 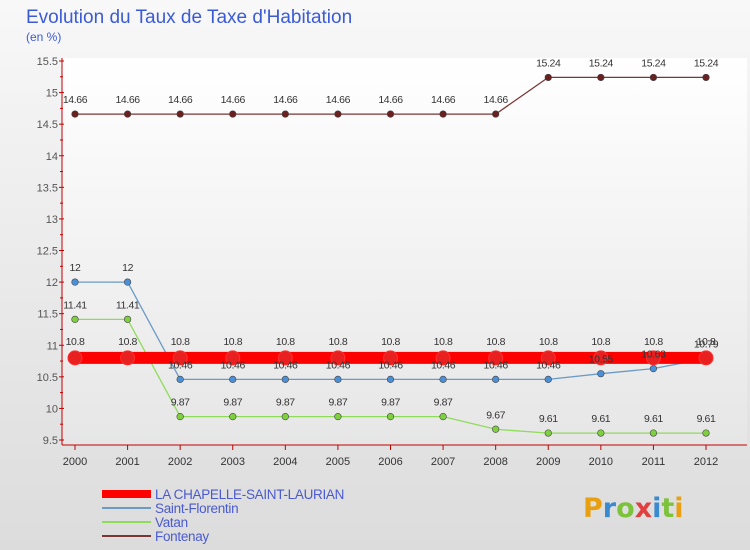 I want to click on x-tick-label: 2006, so click(x=390, y=462).